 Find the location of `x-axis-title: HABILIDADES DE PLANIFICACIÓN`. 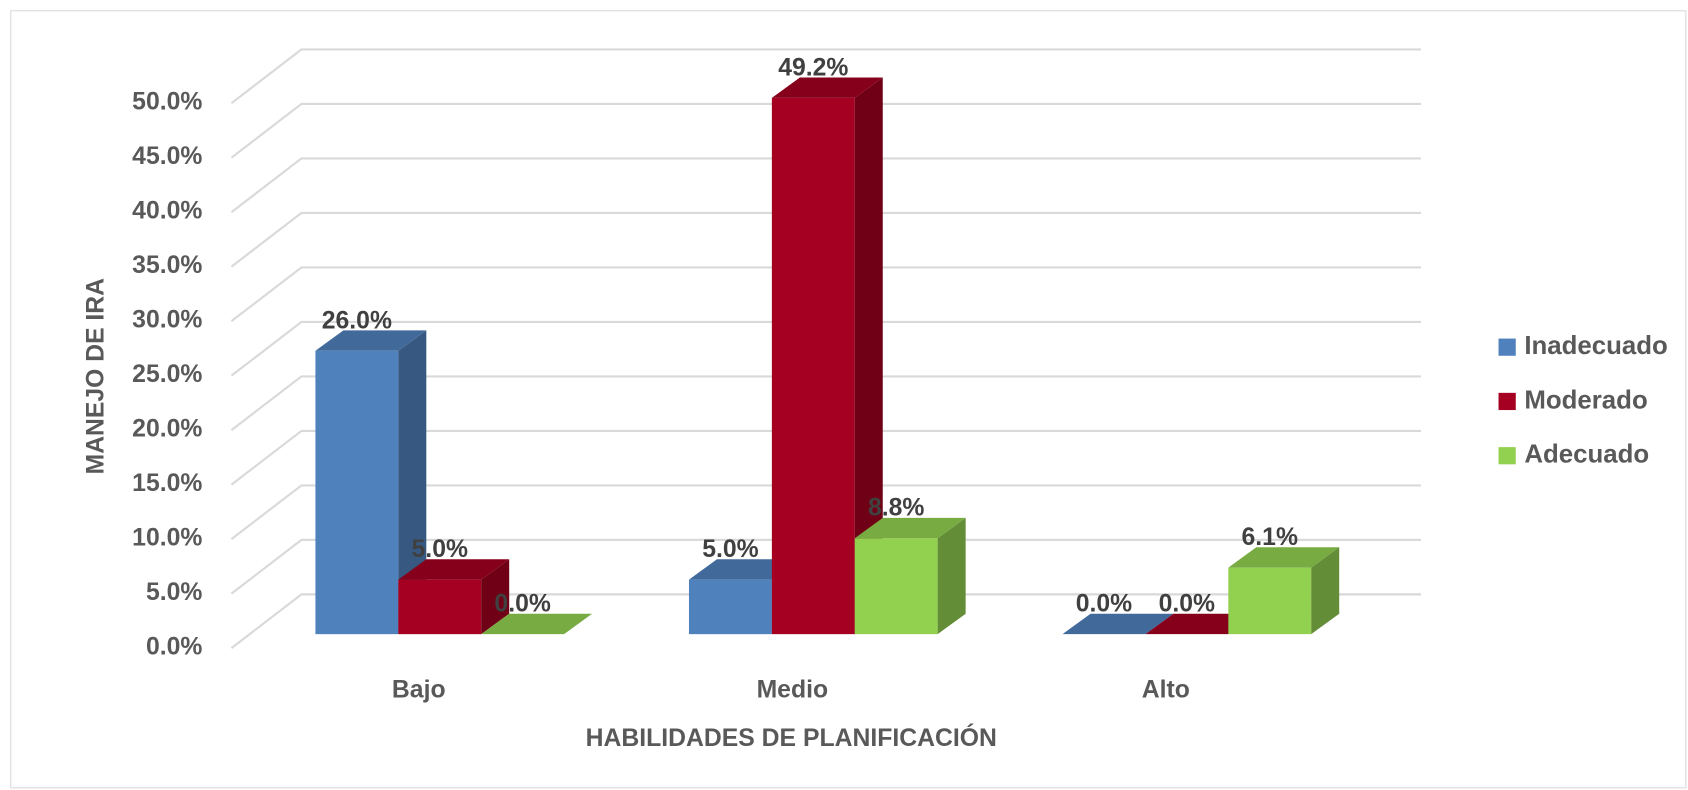

x-axis-title: HABILIDADES DE PLANIFICACIÓN is located at coordinates (791, 738).